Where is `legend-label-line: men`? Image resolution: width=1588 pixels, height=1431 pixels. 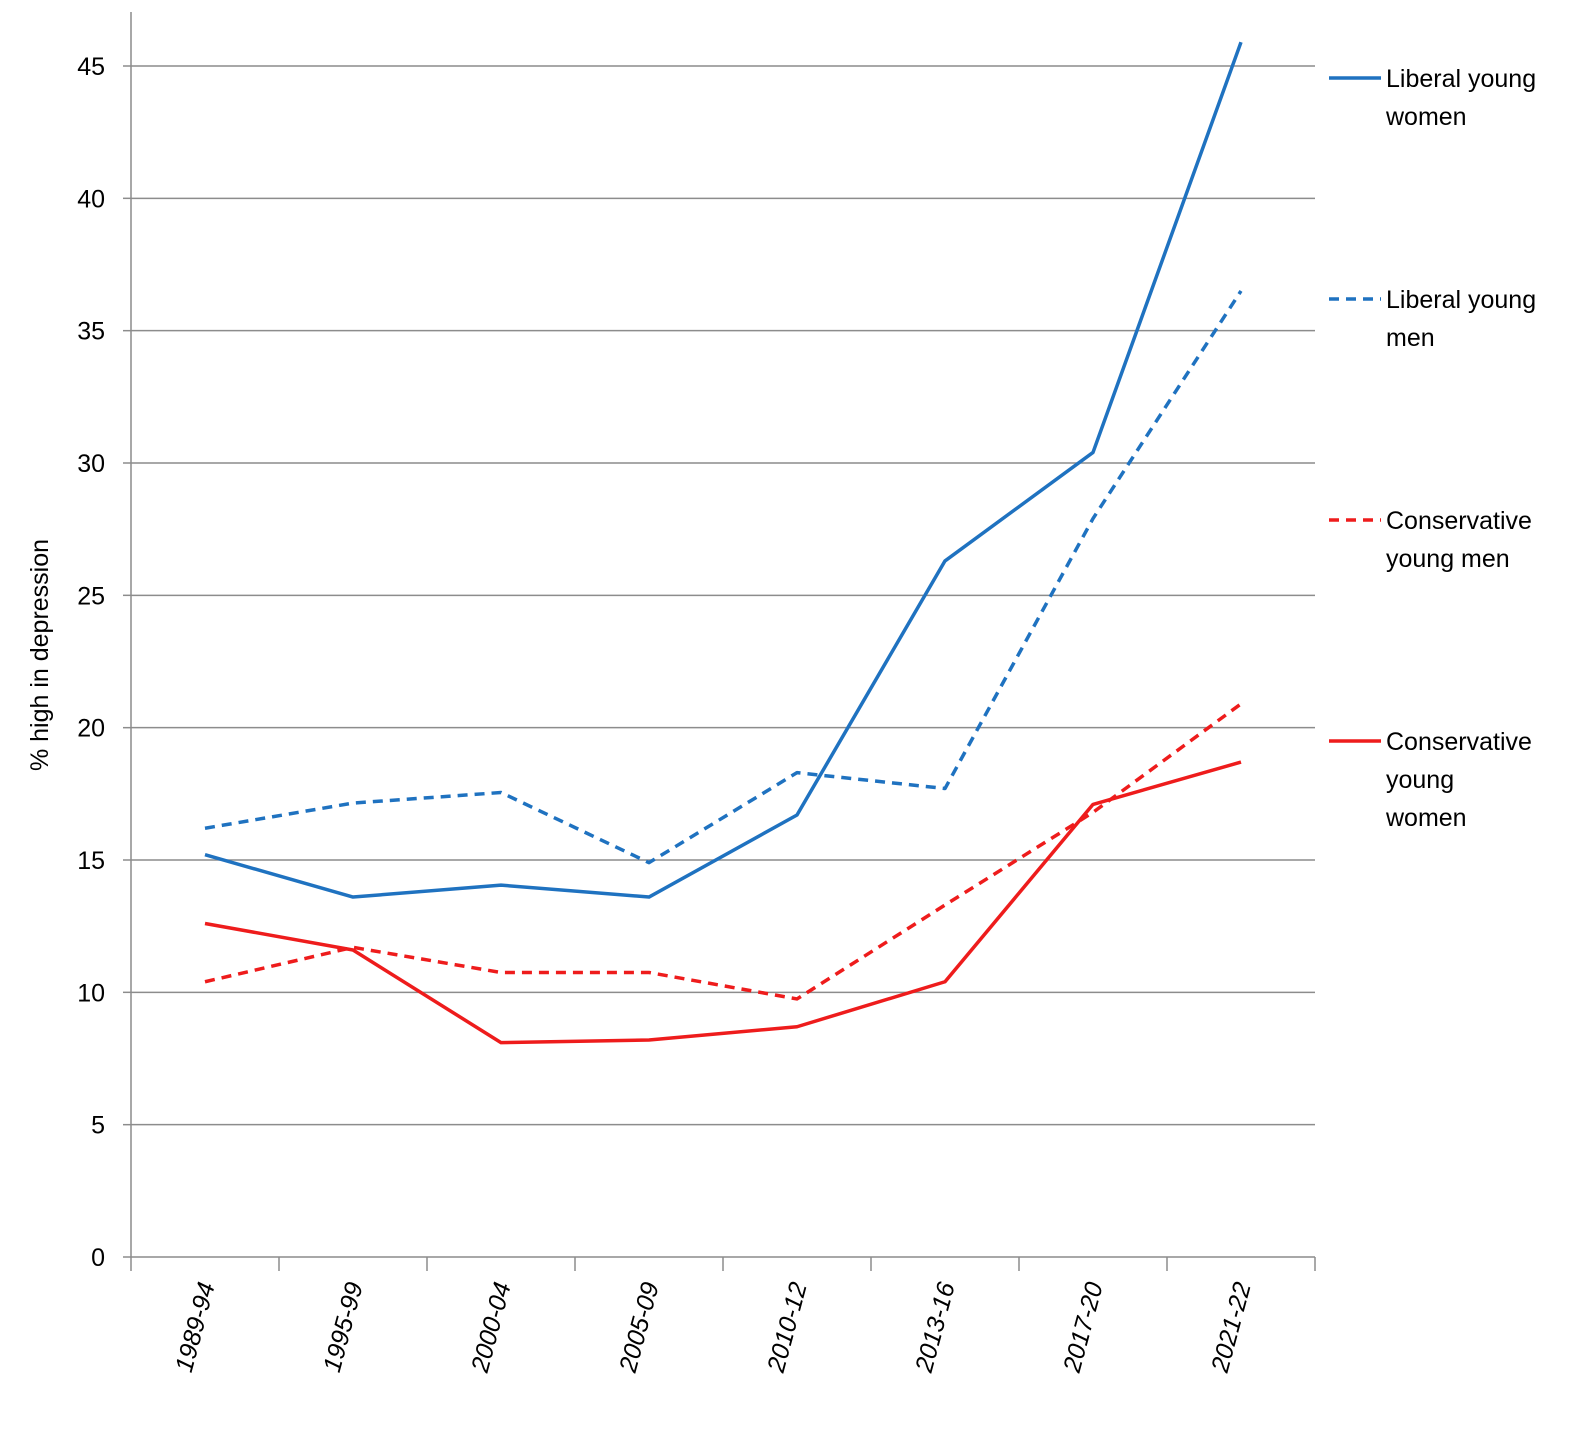
legend-label-line: men is located at coordinates (1410, 338).